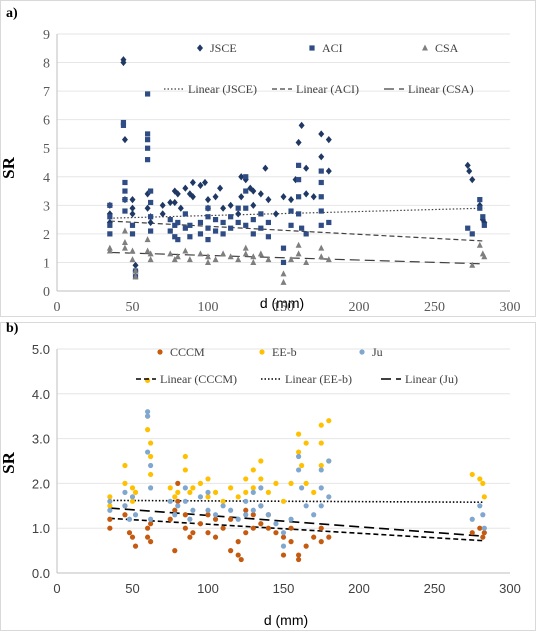  Describe the element at coordinates (12, 13) in the screenshot. I see `panel-a-label: a)` at that location.